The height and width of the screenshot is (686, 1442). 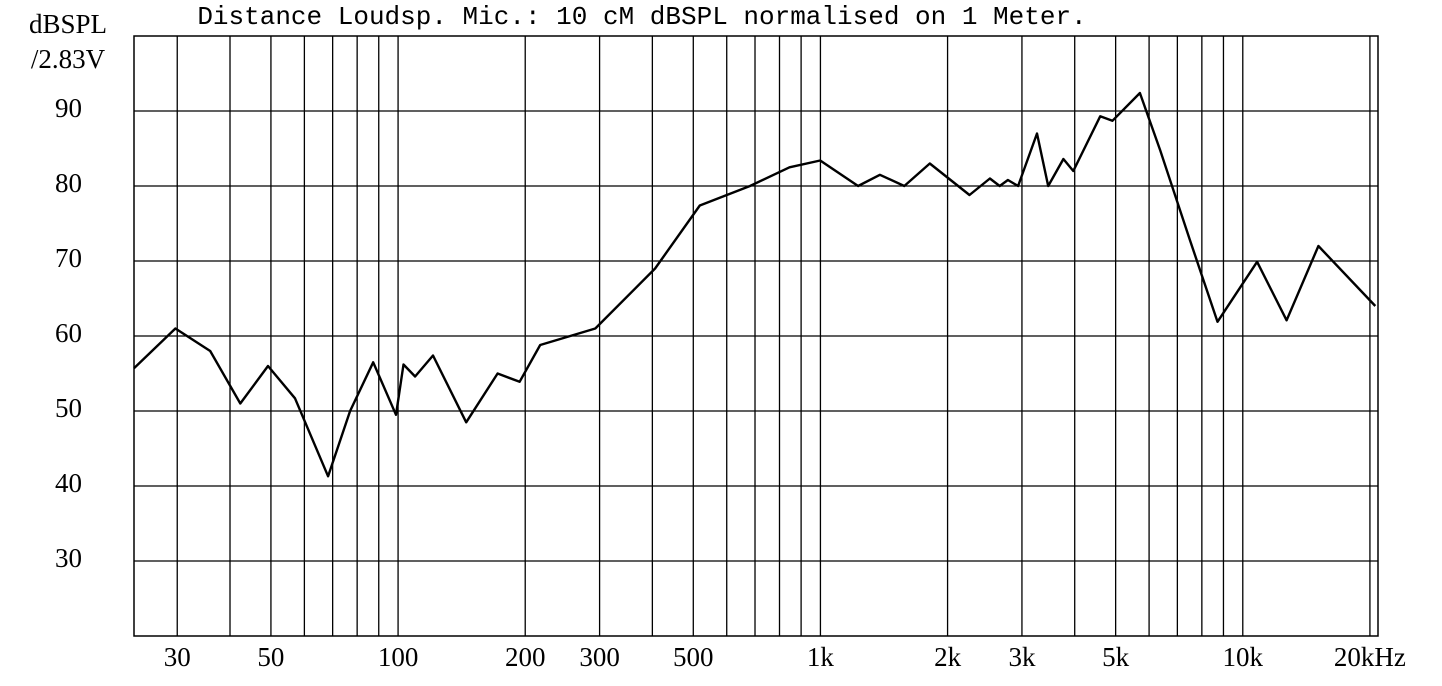 What do you see at coordinates (68, 59) in the screenshot?
I see `y-axis-label: /2.83V` at bounding box center [68, 59].